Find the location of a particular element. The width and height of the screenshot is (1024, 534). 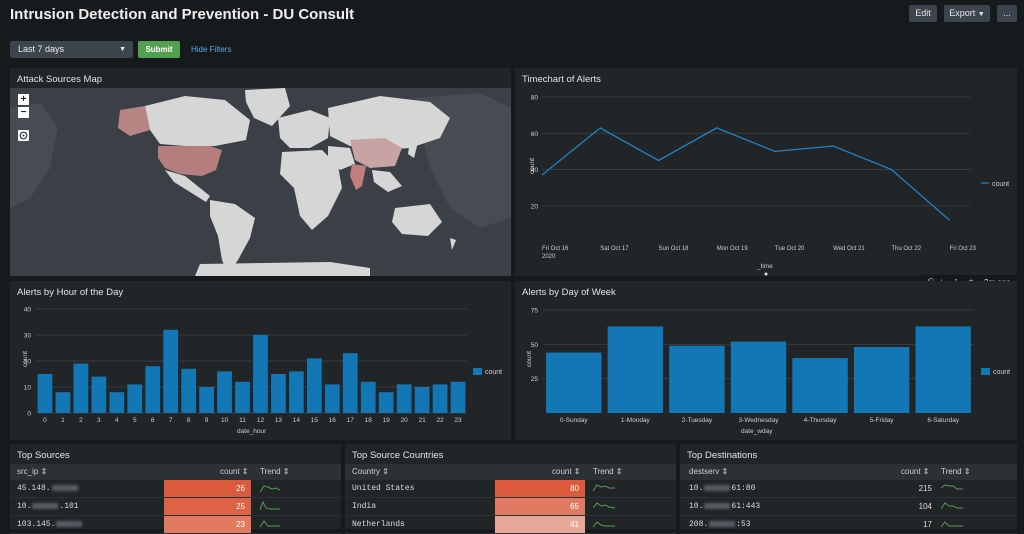

bar-0-Sunday is located at coordinates (574, 382).